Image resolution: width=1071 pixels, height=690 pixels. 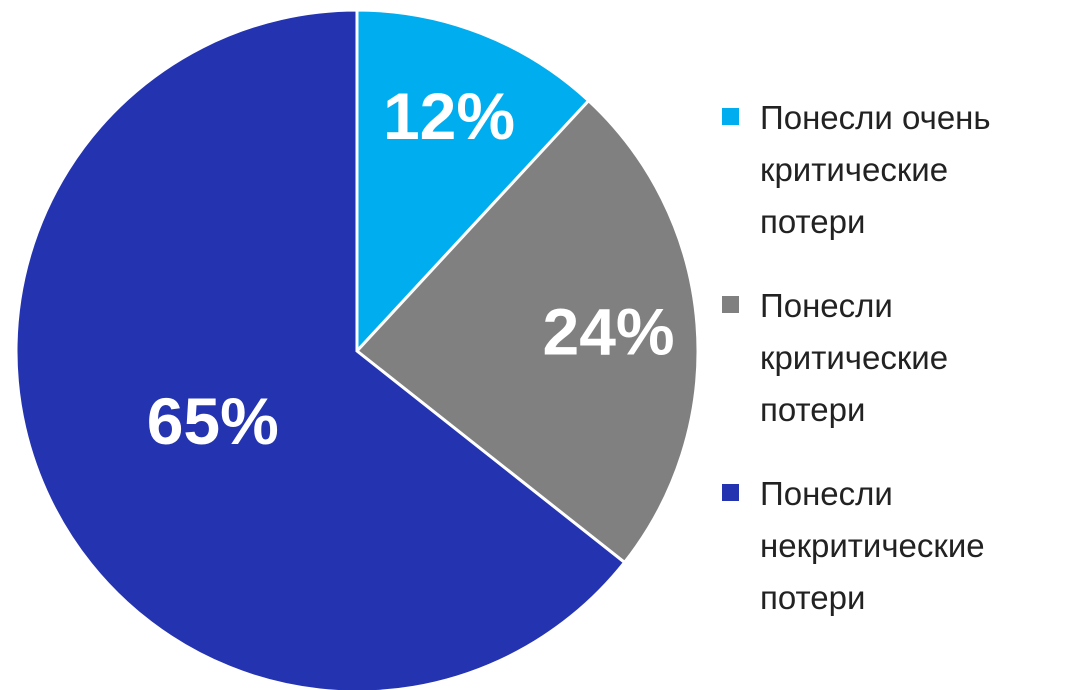 I want to click on legend-item: Понесли очень критические потери, so click(x=892, y=170).